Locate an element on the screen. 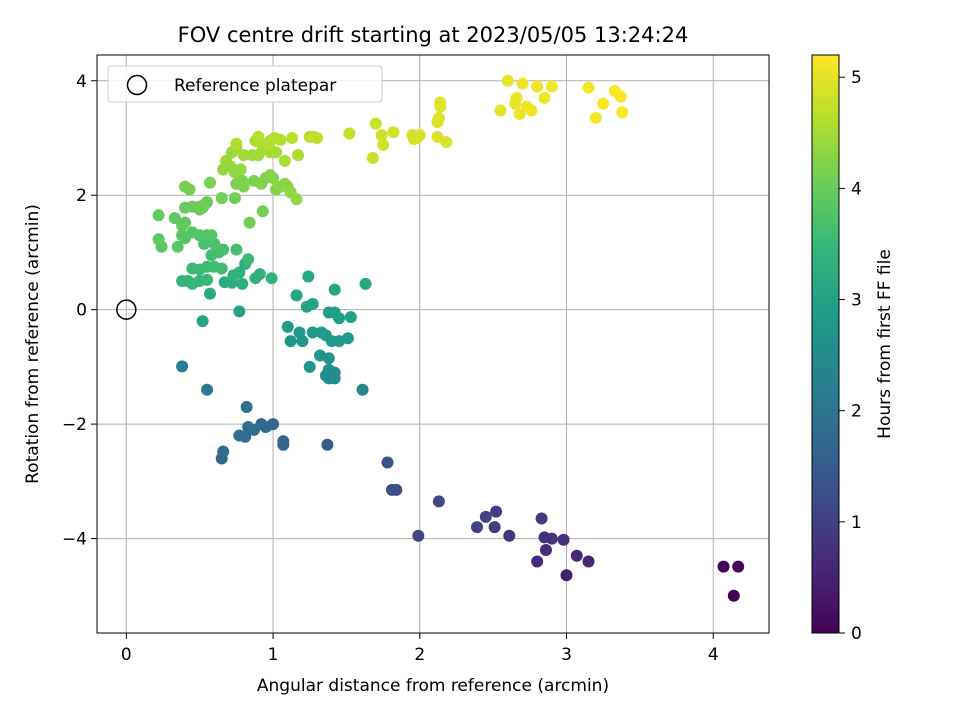  colorbar: 0 1 2 3 4 5 Hours from first FF file is located at coordinates (853, 349).